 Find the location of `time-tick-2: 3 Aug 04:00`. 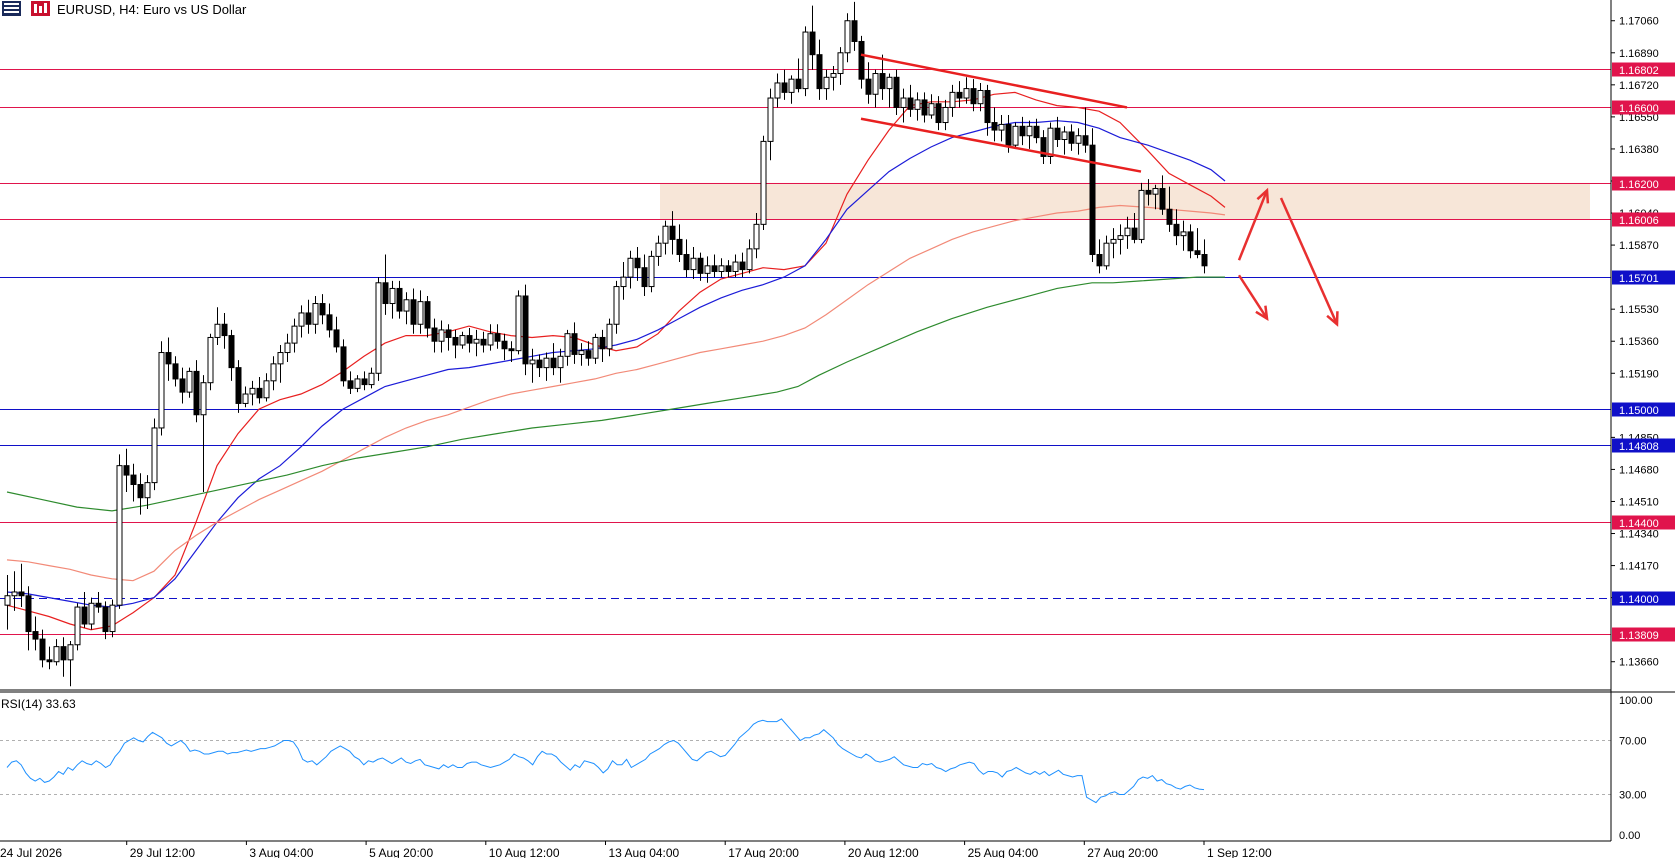

time-tick-2: 3 Aug 04:00 is located at coordinates (281, 852).